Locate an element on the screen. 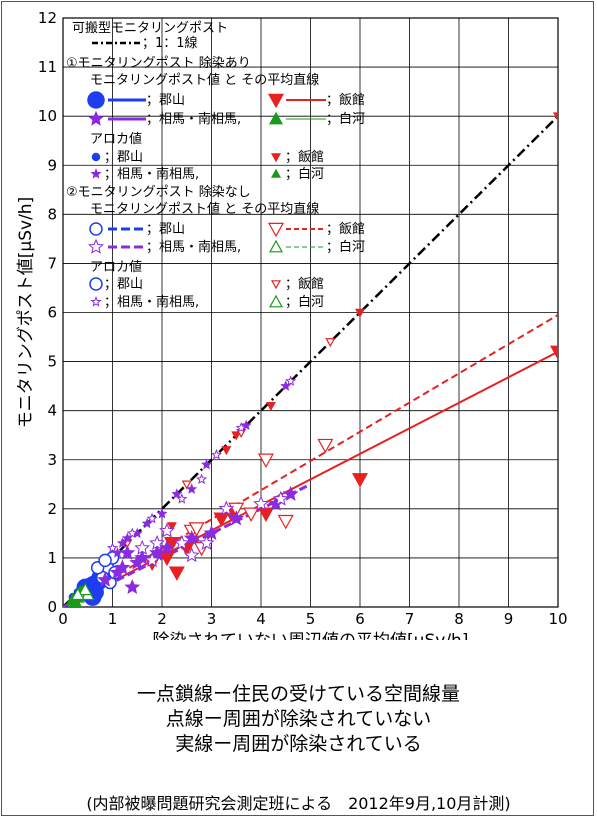  y-tick-label: 12 is located at coordinates (47, 18).